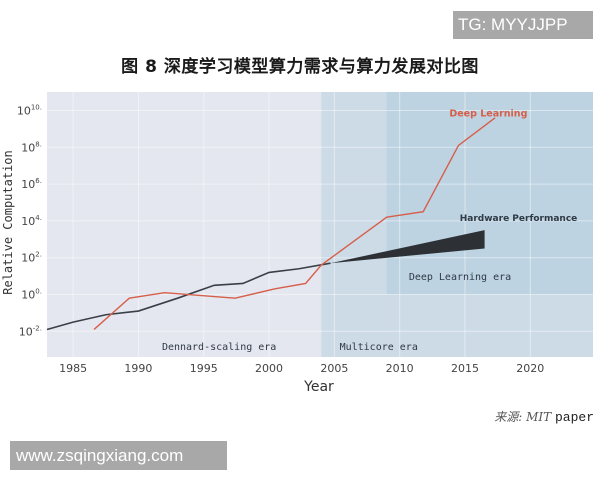 Image resolution: width=600 pixels, height=480 pixels. I want to click on source-prefix: 来源: MIT, so click(523, 417).